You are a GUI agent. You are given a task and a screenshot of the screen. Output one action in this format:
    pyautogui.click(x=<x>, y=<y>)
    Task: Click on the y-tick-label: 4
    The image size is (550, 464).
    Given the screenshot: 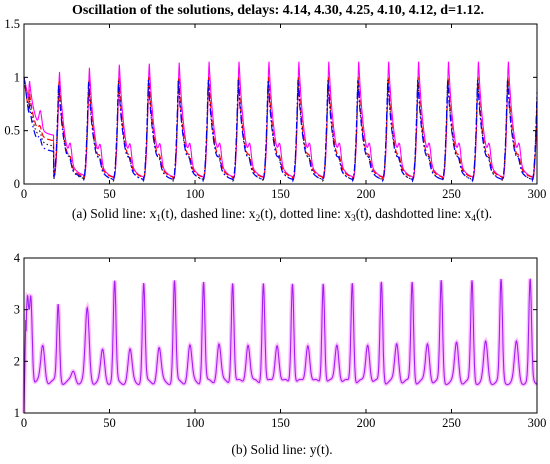 What is the action you would take?
    pyautogui.click(x=17, y=258)
    